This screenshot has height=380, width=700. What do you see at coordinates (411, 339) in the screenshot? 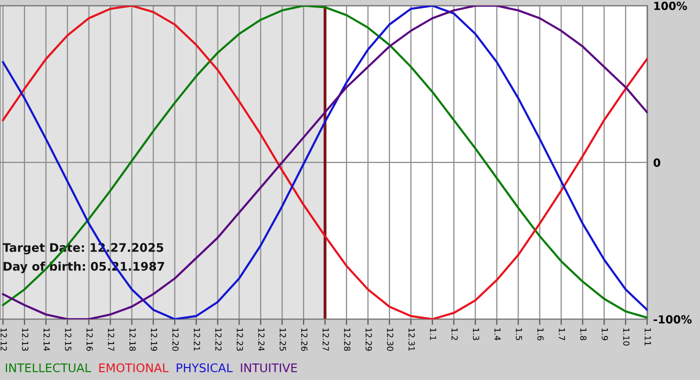
I see `x-tick-label: 12.31` at bounding box center [411, 339].